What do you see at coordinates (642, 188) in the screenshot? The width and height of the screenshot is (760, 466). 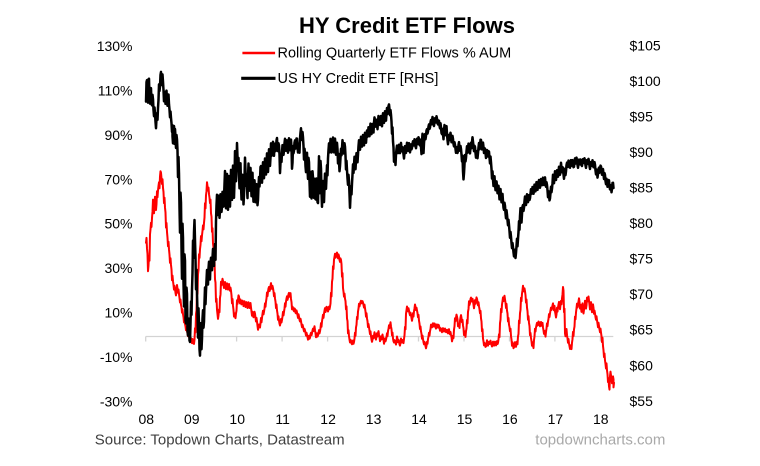 I see `svg-text: $85` at bounding box center [642, 188].